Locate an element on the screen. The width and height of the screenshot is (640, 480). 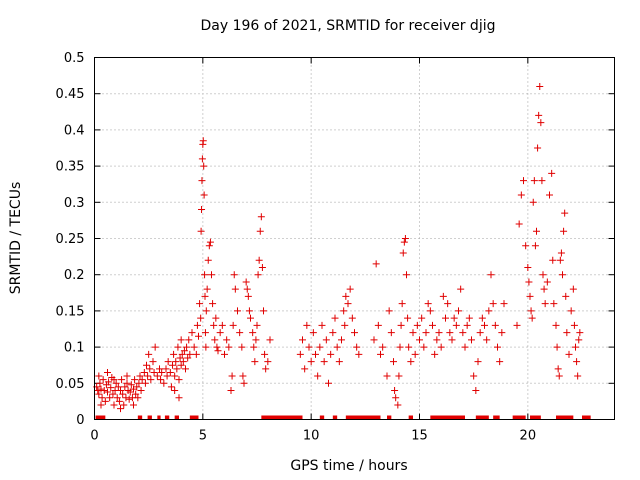
y-tick-label: 0.2 is located at coordinates (74, 275).